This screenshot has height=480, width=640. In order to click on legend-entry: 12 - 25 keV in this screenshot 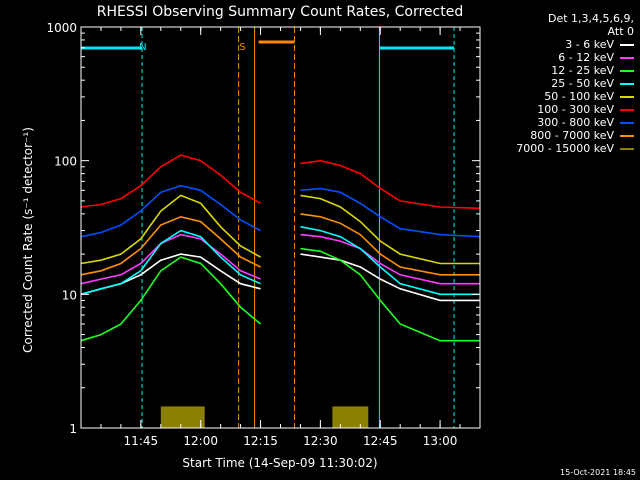, I will do `click(554, 70)`.